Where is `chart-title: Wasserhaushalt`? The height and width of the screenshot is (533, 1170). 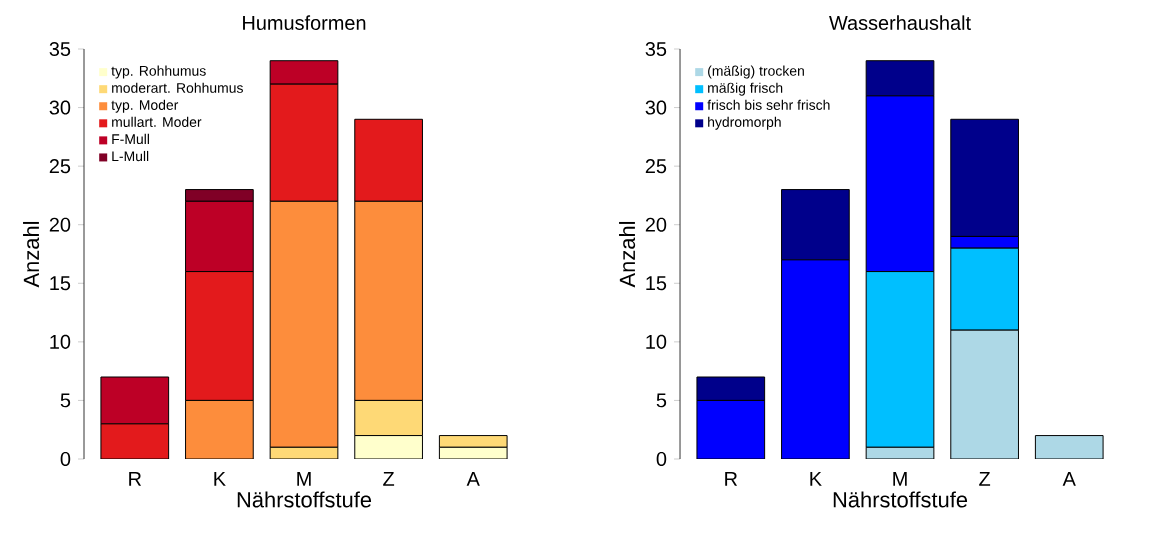
chart-title: Wasserhaushalt is located at coordinates (900, 22).